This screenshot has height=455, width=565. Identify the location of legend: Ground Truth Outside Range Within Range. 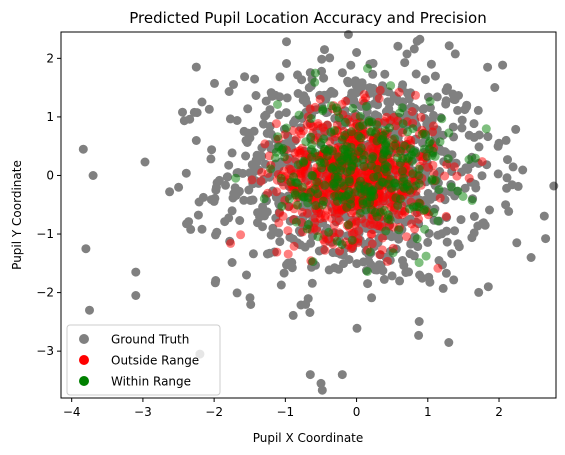
(143, 360).